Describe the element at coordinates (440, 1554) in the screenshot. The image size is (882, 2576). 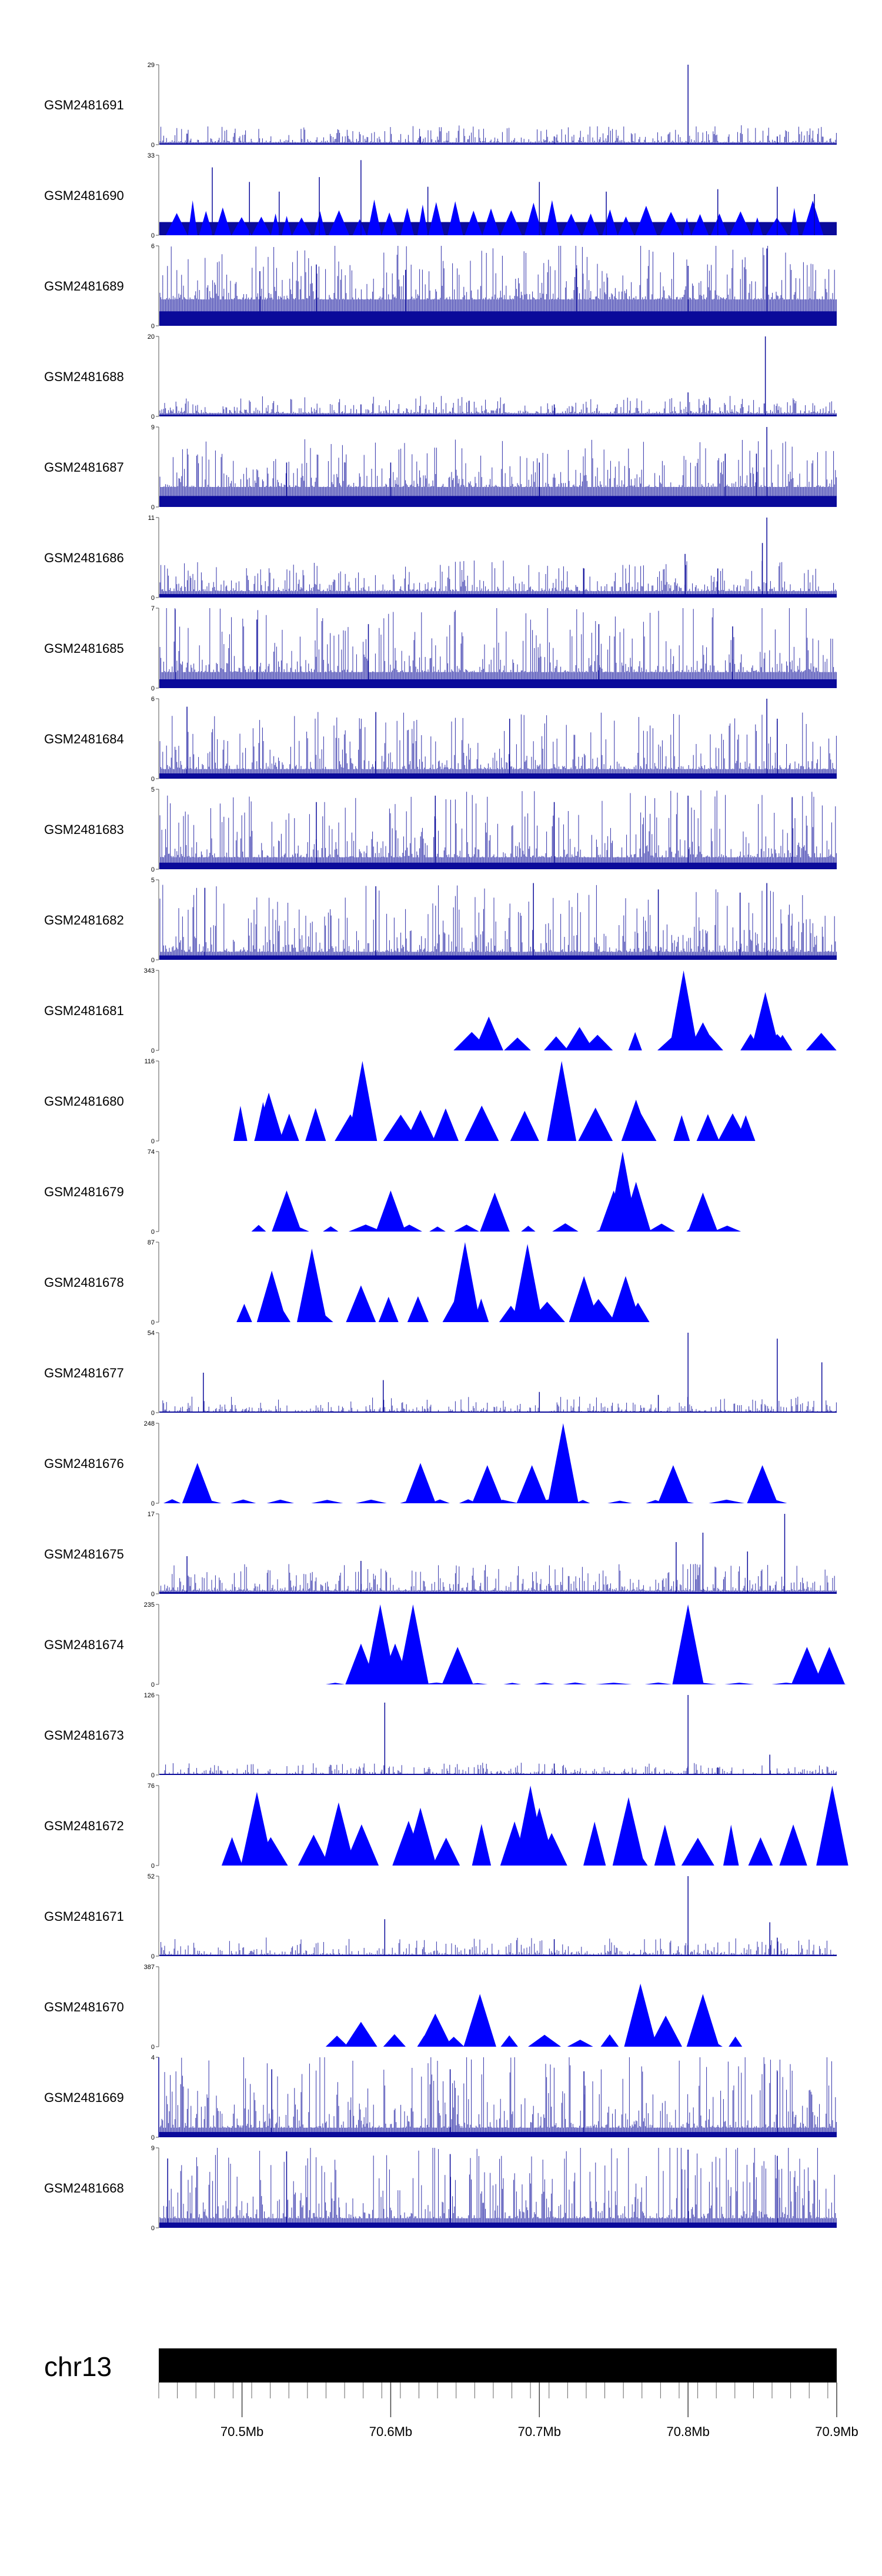
I see `track-GSM2481675: GSM2481675 17 0` at that location.